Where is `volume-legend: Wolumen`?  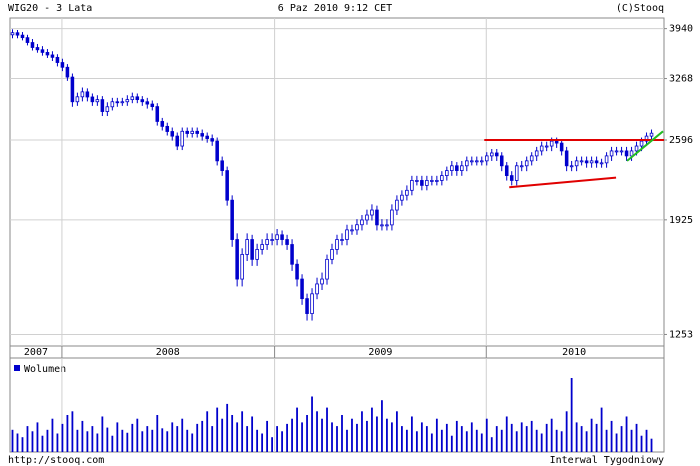
volume-legend: Wolumen is located at coordinates (45, 369).